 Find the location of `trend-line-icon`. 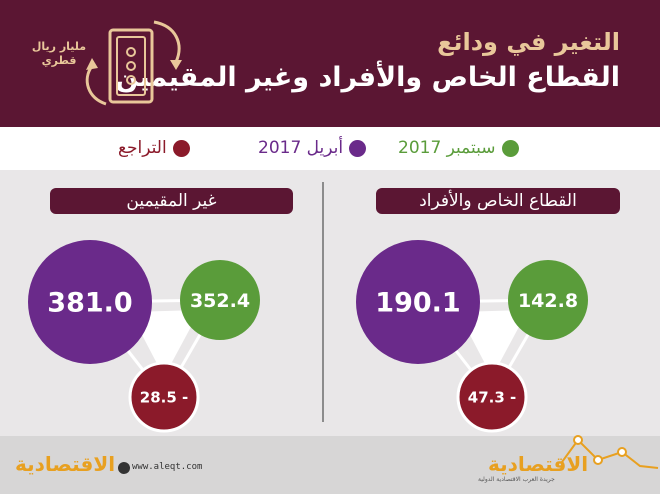

trend-line-icon is located at coordinates (610, 452).